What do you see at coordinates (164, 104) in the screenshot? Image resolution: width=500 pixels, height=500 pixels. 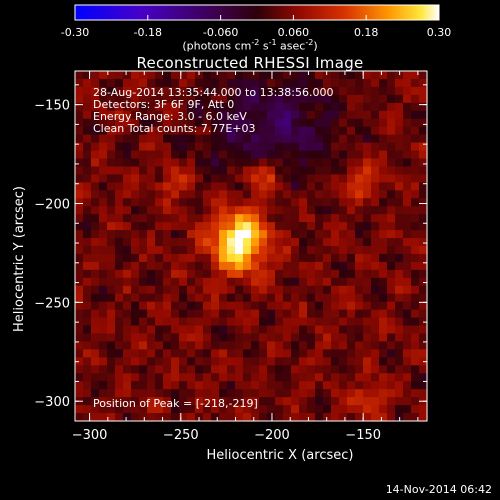 I see `info-detectors: Detectors: 3F 6F 9F, Att 0` at bounding box center [164, 104].